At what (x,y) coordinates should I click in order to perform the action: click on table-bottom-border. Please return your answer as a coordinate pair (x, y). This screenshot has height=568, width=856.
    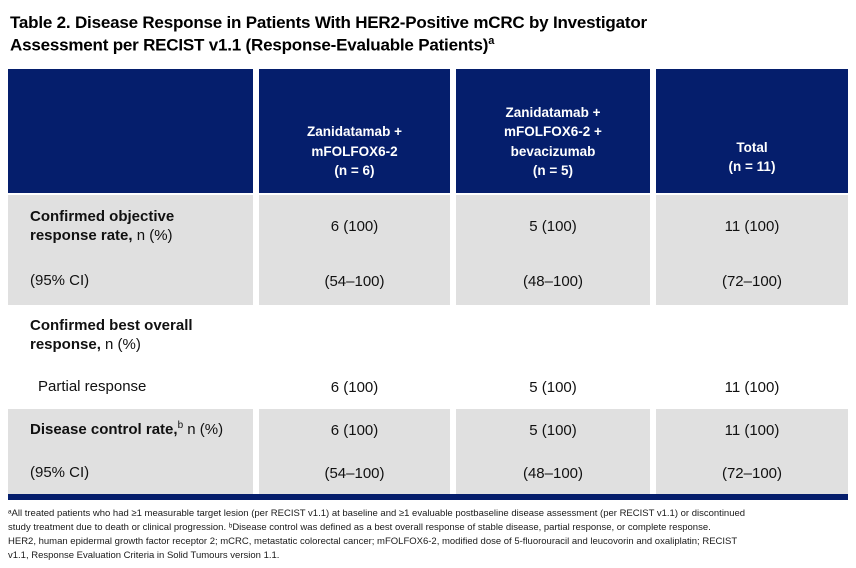
    Looking at the image, I should click on (428, 496).